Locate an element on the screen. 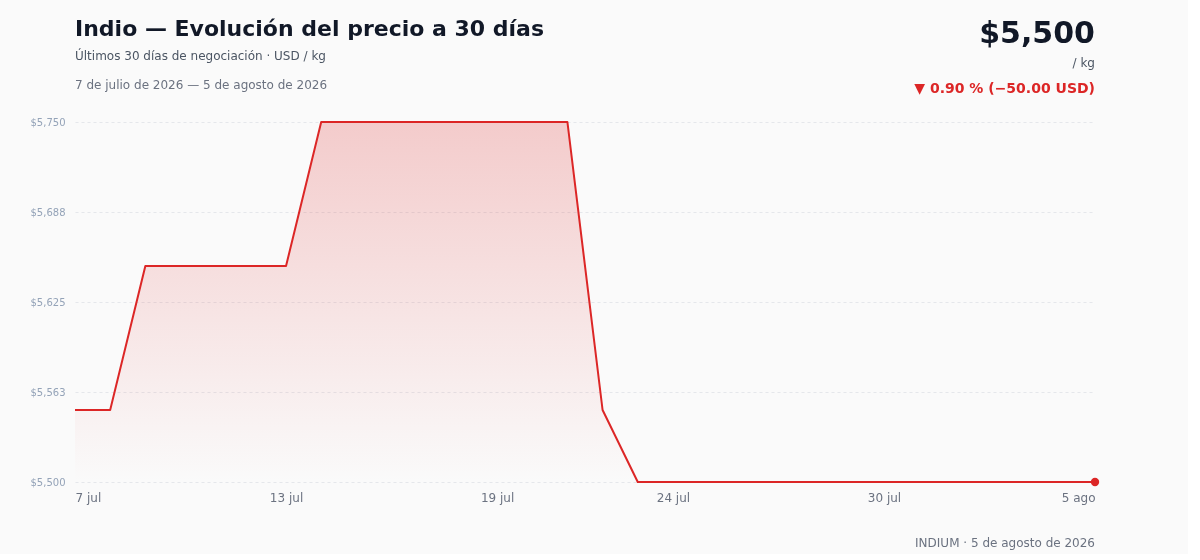 This screenshot has width=1200, height=560. x-tick-label: 24 jul is located at coordinates (673, 497).